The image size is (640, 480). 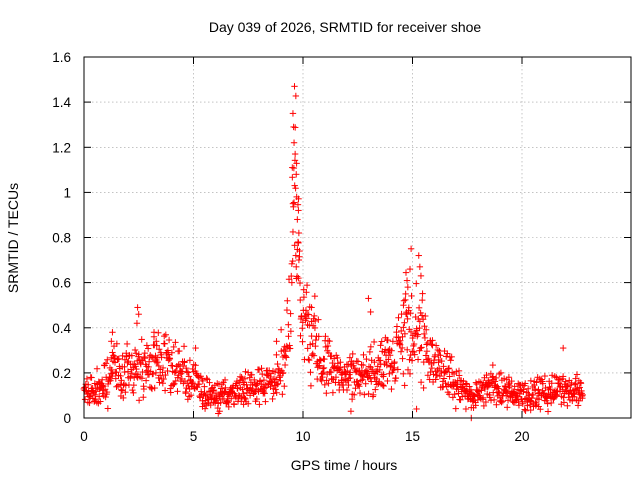 What do you see at coordinates (344, 465) in the screenshot?
I see `x-axis-title: GPS time / hours` at bounding box center [344, 465].